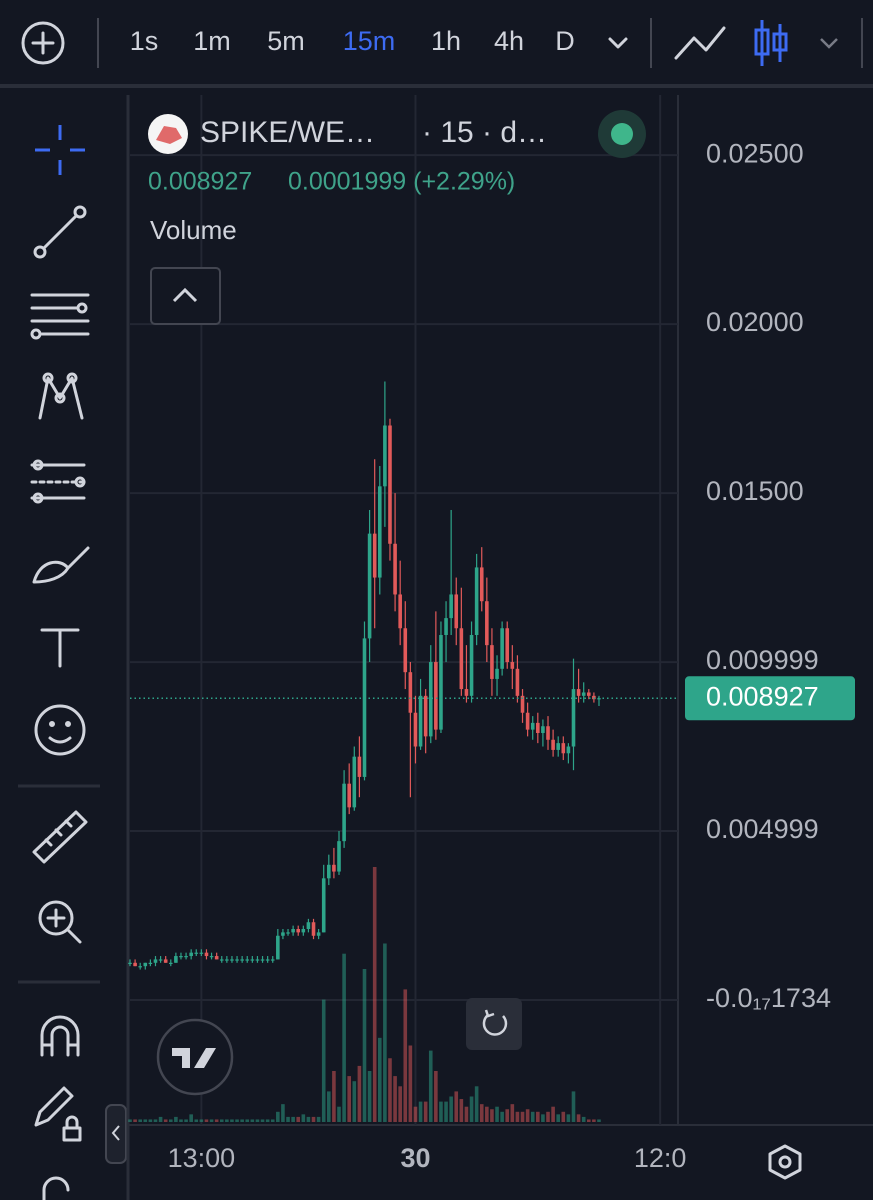 The height and width of the screenshot is (1200, 873). Describe the element at coordinates (212, 41) in the screenshot. I see `interval-button: 1m` at that location.